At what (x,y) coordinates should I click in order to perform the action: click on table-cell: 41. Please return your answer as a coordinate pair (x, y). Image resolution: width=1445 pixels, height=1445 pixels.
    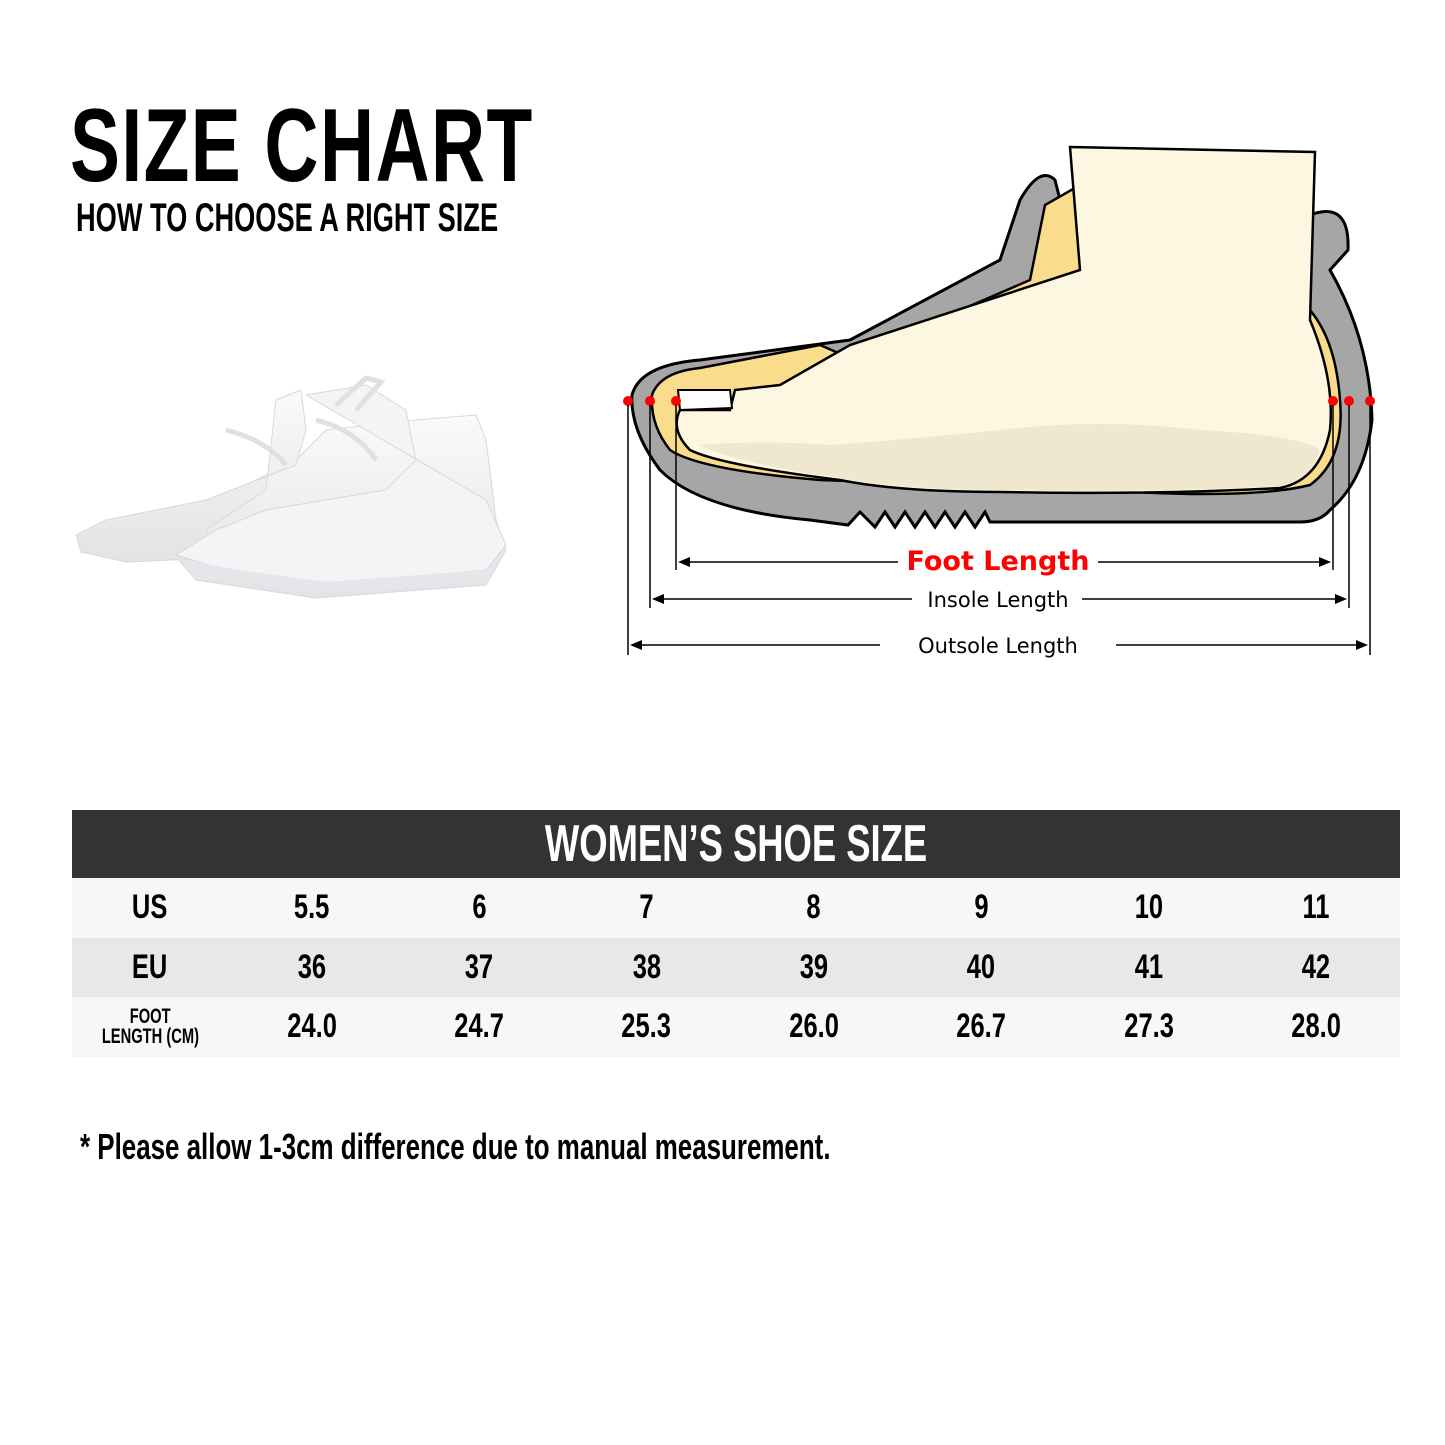
    Looking at the image, I should click on (1148, 966).